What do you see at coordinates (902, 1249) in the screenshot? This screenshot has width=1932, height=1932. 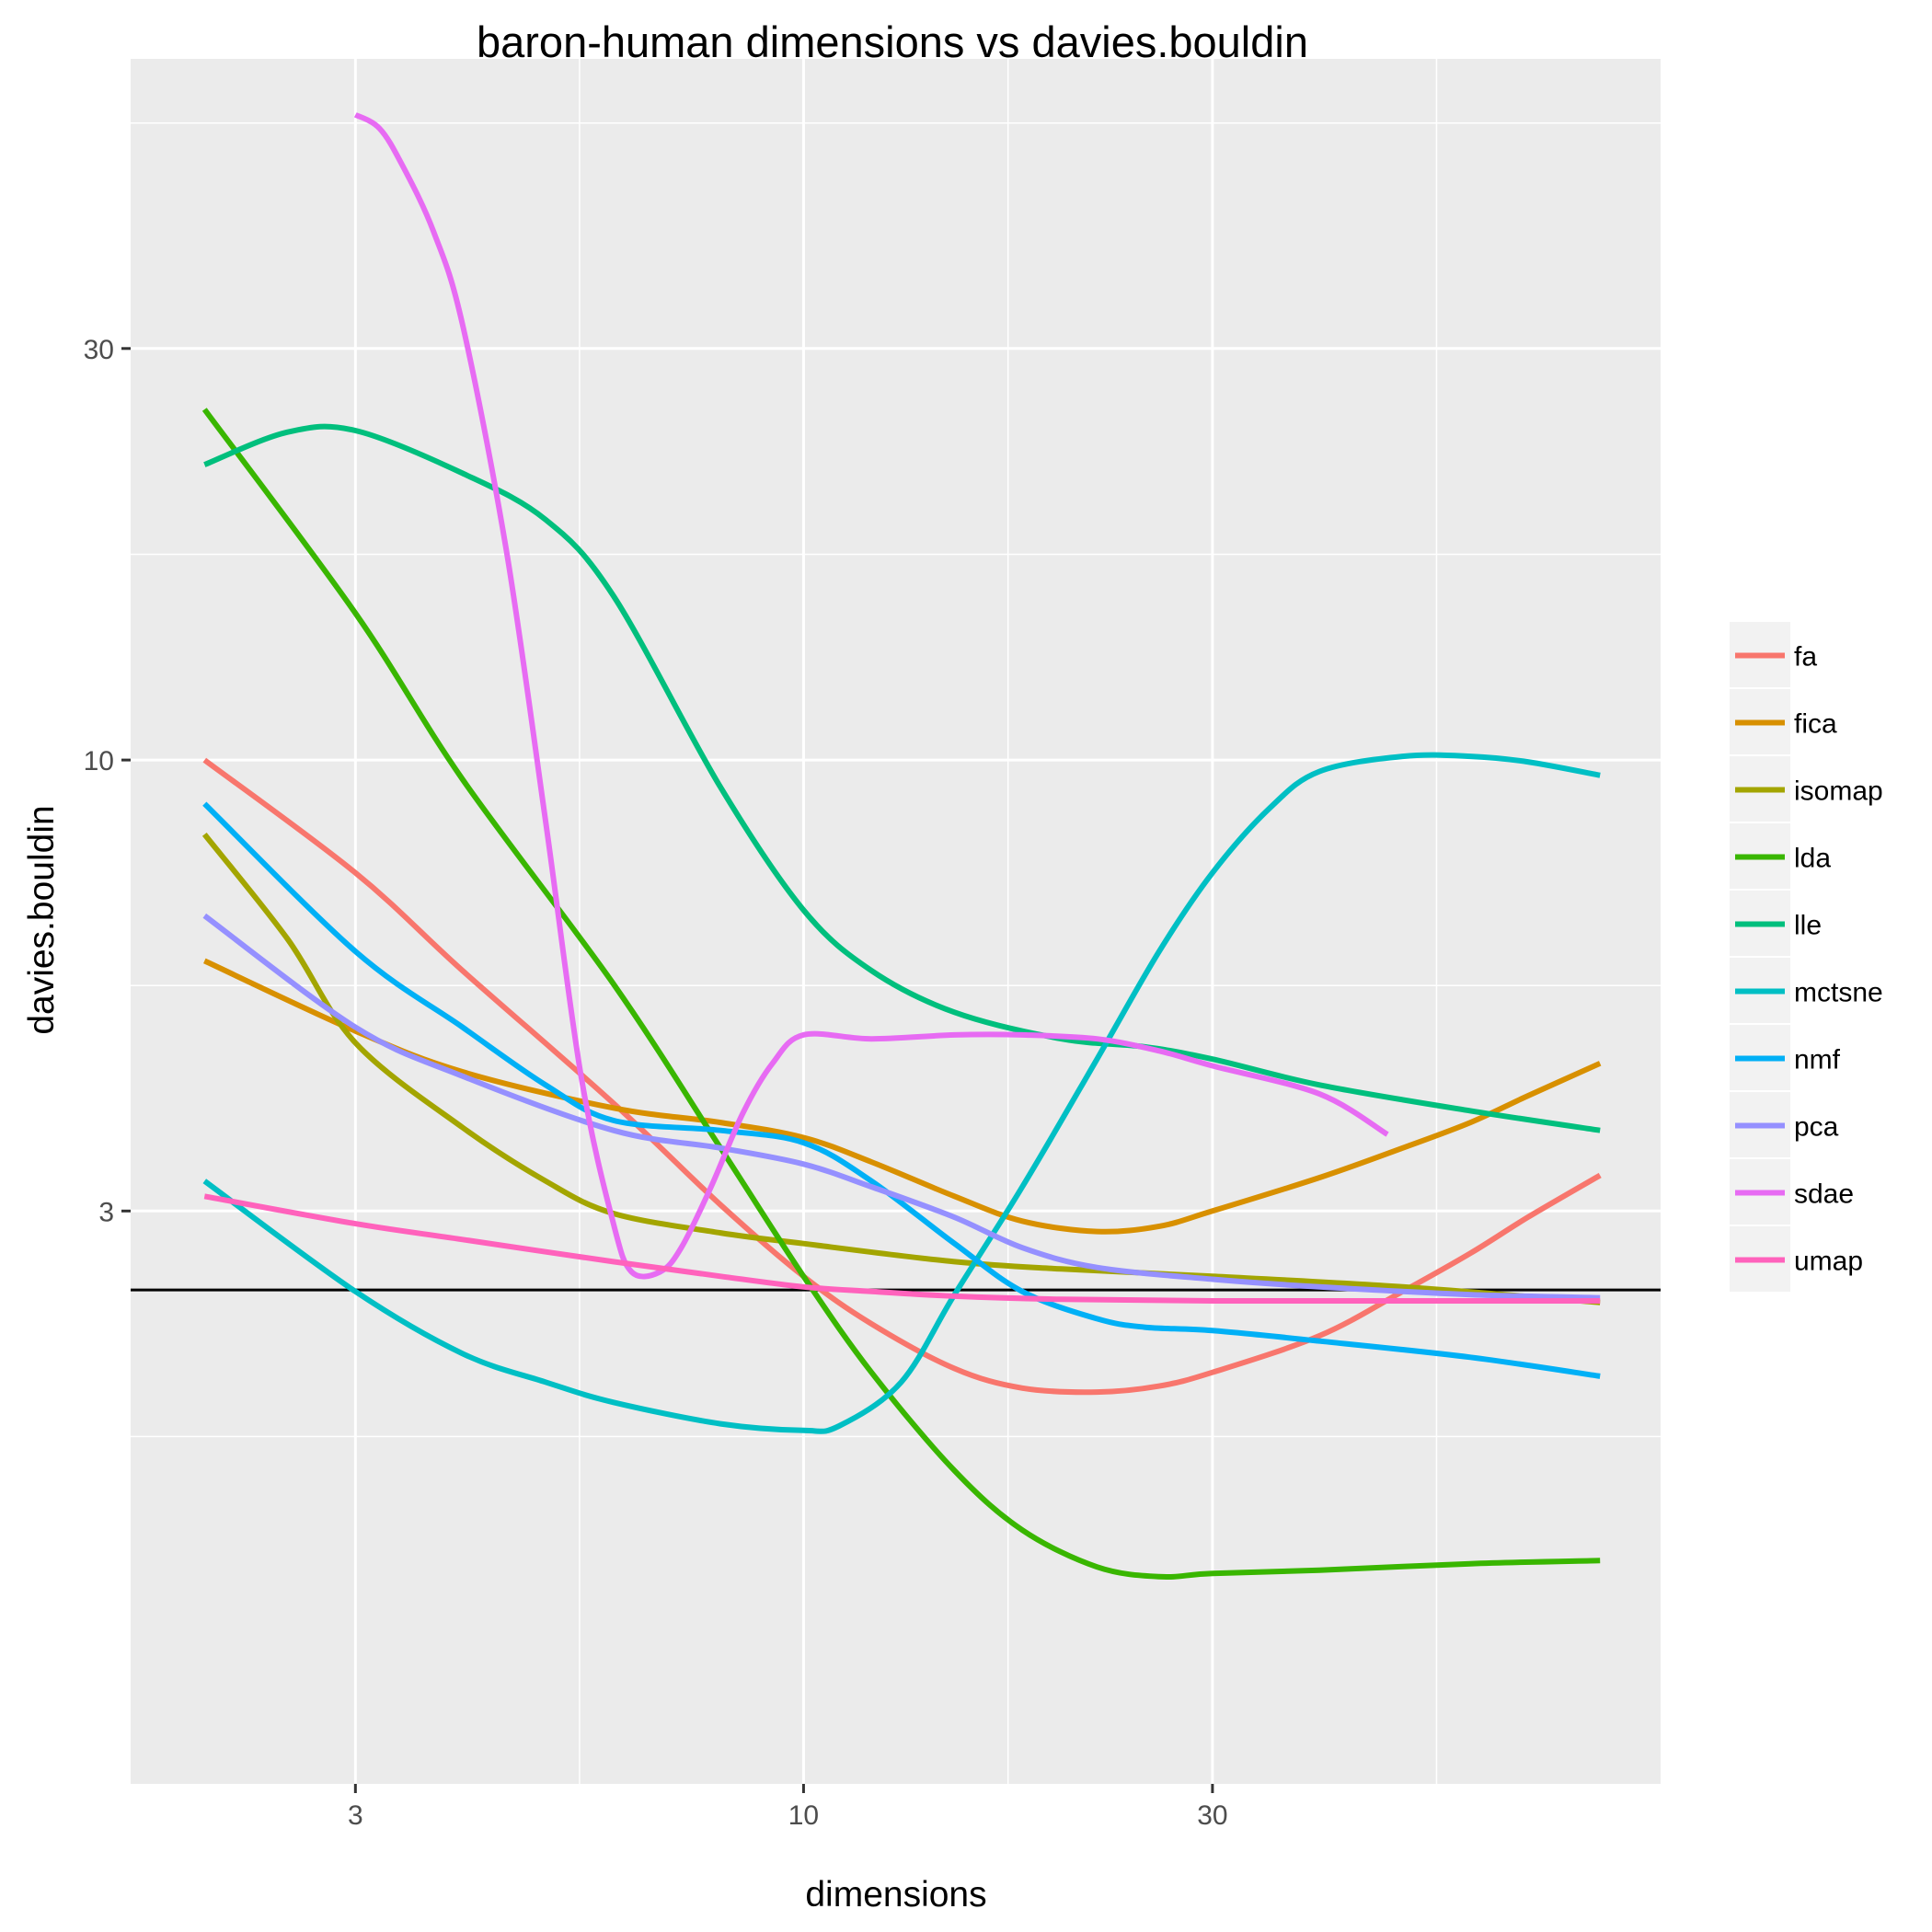 I see `series-line-umap` at bounding box center [902, 1249].